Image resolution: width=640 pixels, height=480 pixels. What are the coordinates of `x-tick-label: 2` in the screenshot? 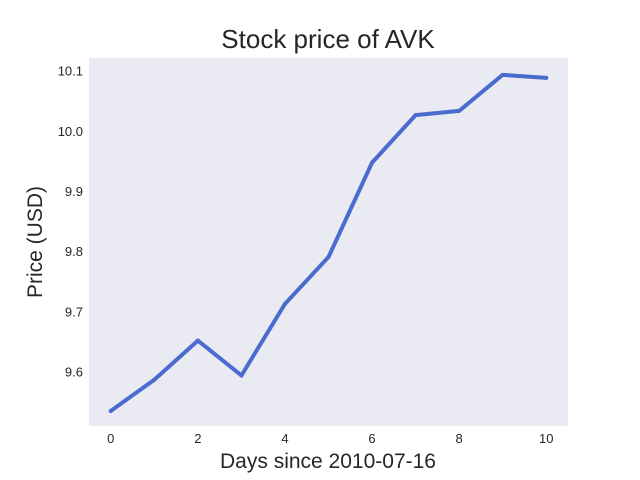 It's located at (197, 438).